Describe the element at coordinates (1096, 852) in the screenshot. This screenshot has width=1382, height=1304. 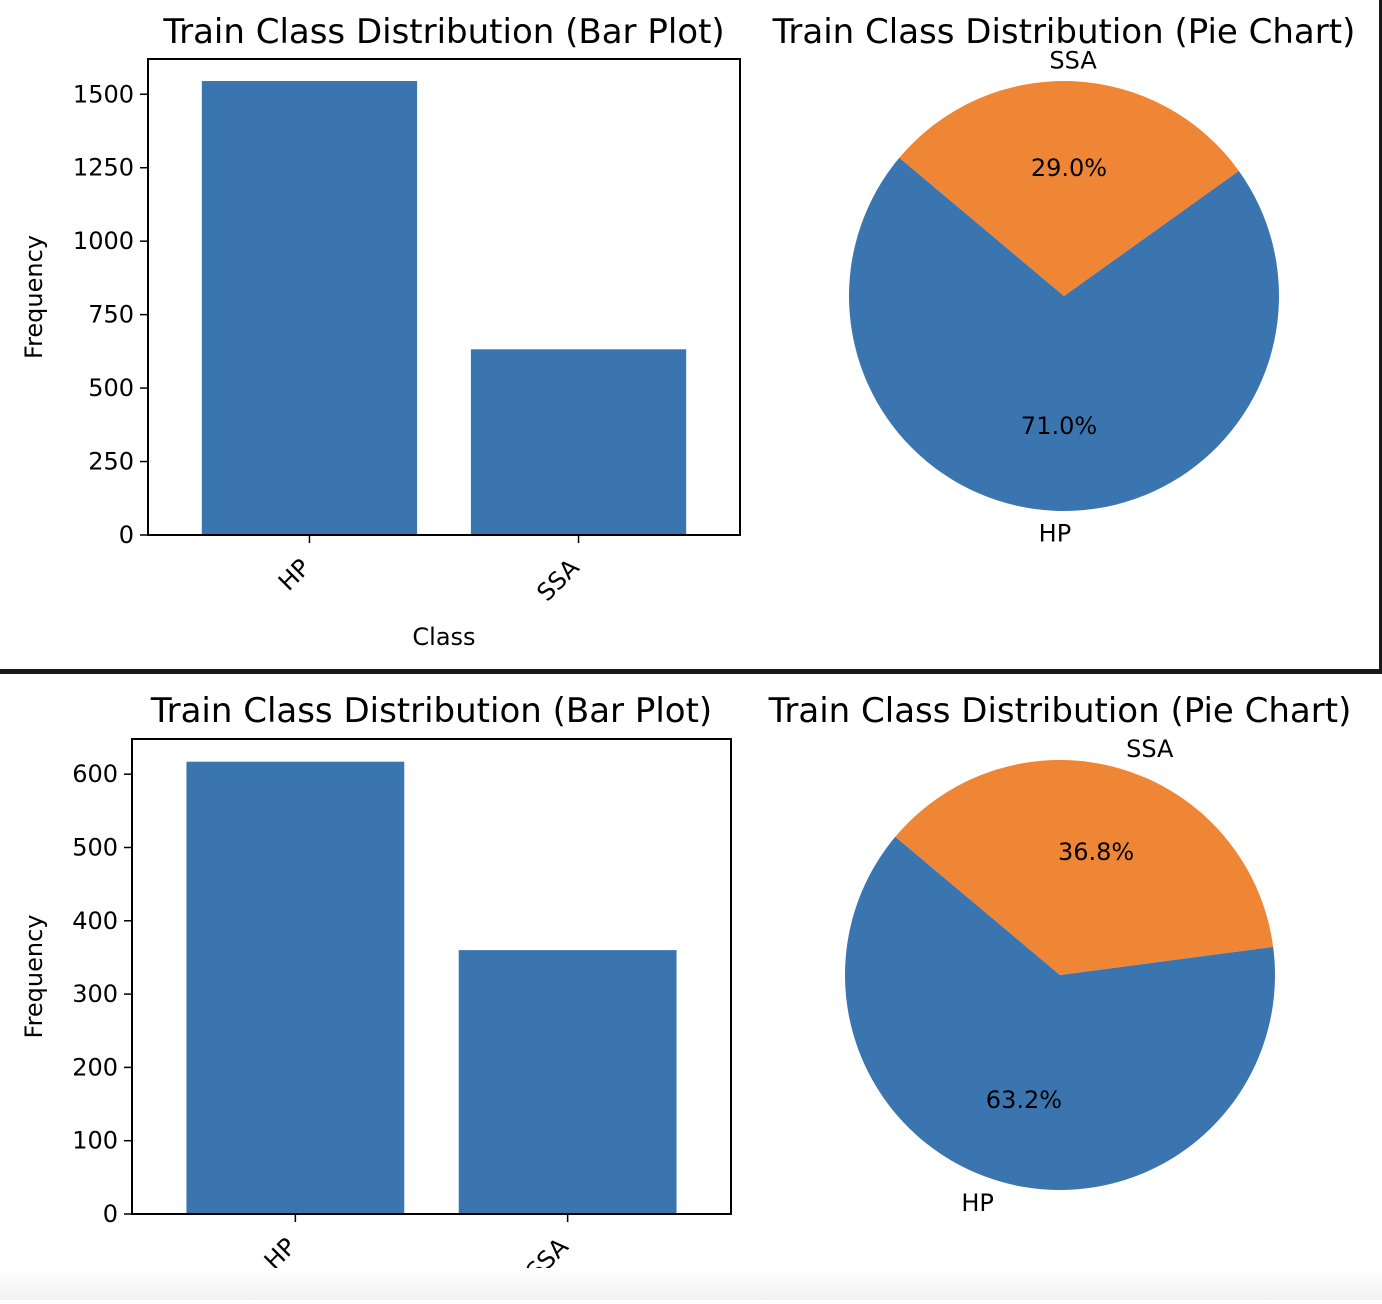
I see `pie-pct-label-ssa: 36.8%` at that location.